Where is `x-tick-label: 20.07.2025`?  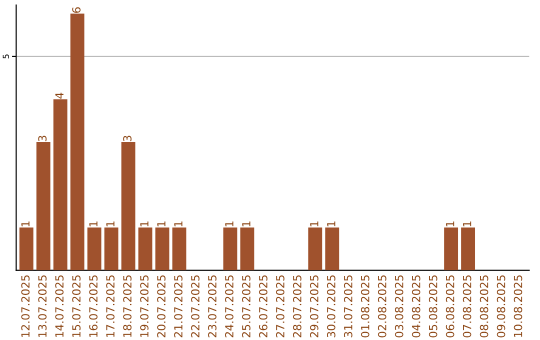 x-tick-label: 20.07.2025 is located at coordinates (161, 306).